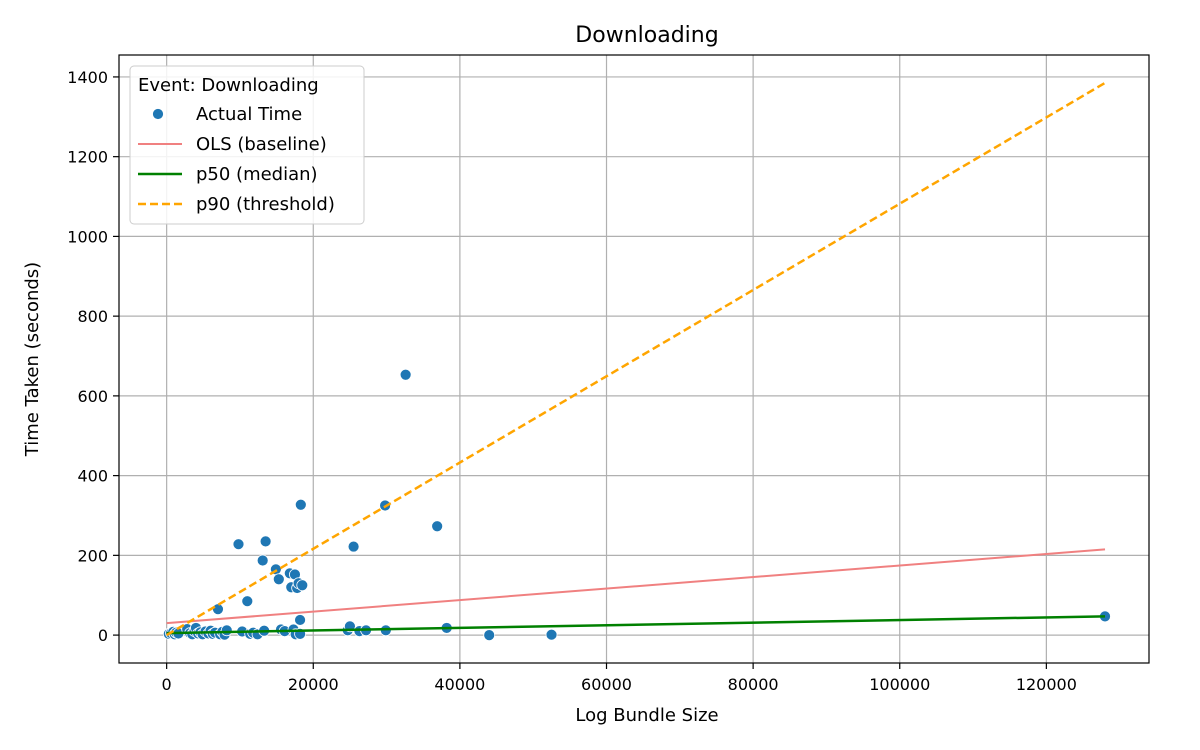  Describe the element at coordinates (32, 359) in the screenshot. I see `y-axis-label: Time Taken (seconds)` at that location.